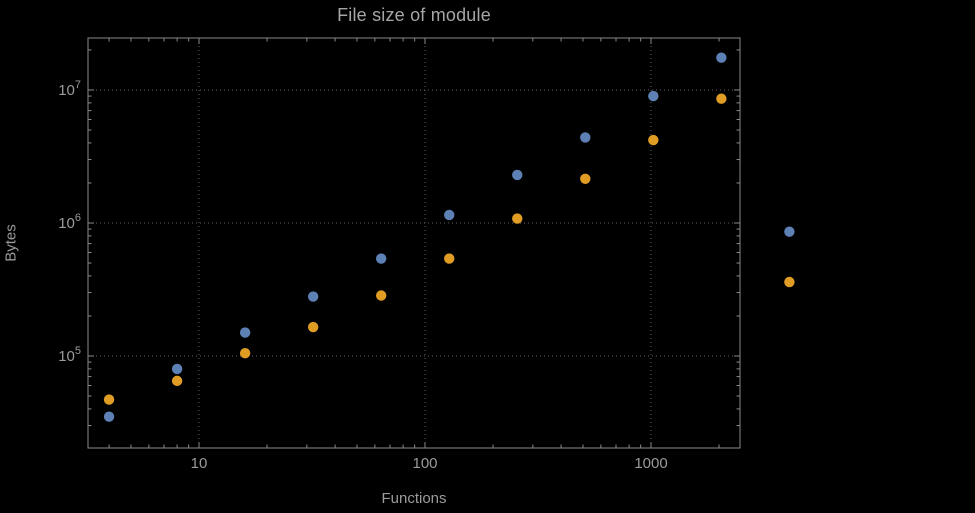 The height and width of the screenshot is (513, 975). What do you see at coordinates (69, 355) in the screenshot?
I see `y-tick-label: 10⁵` at bounding box center [69, 355].